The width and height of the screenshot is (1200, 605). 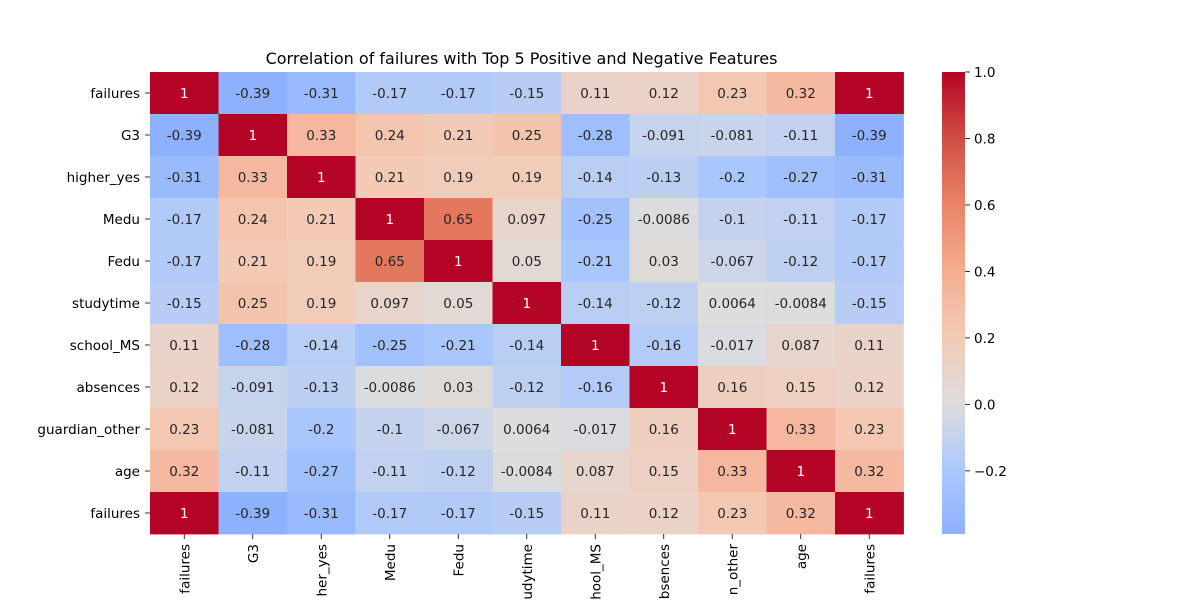 I want to click on colorbar-tick-label: 0.8, so click(x=984, y=139).